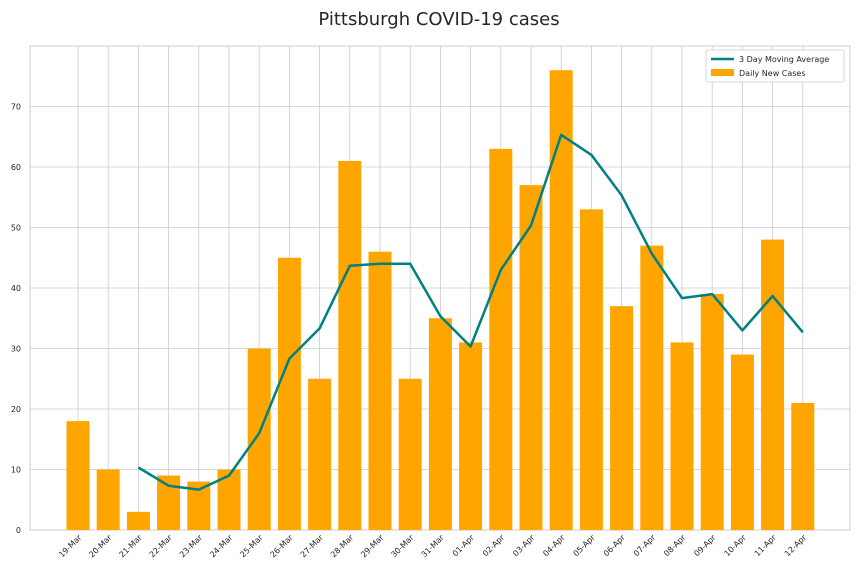 The image size is (864, 576). I want to click on bar-25-Mar, so click(259, 439).